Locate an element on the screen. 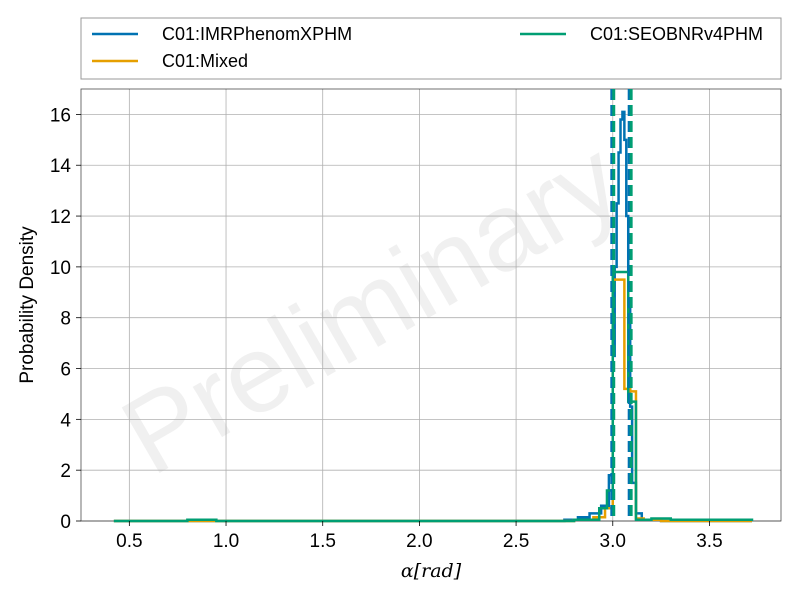  x-tick-label: 1.0 is located at coordinates (226, 541).